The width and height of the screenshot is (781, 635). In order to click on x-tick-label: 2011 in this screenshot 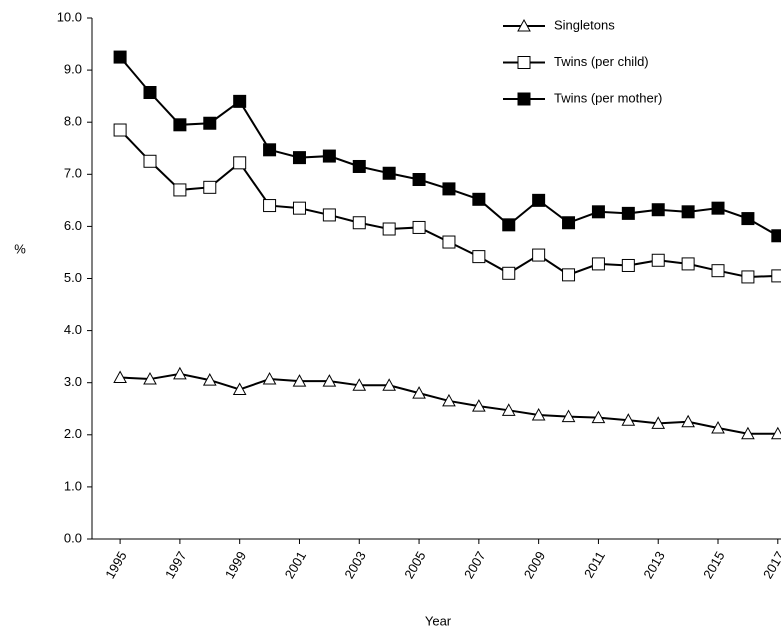, I will do `click(594, 565)`.